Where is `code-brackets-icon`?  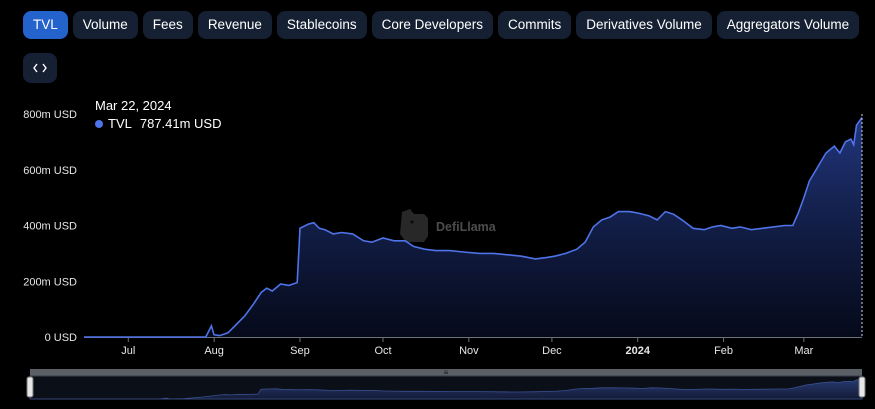 code-brackets-icon is located at coordinates (40, 68).